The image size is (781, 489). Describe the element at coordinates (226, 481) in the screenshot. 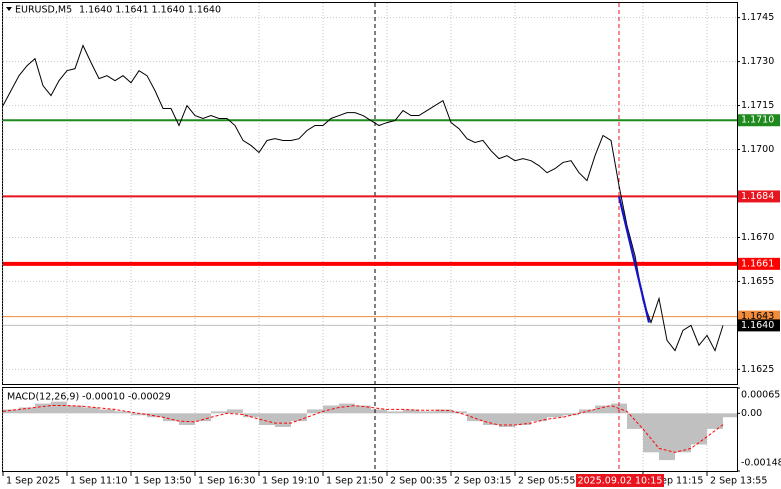

I see `x-tick-label: 1 Sep 16:30` at that location.